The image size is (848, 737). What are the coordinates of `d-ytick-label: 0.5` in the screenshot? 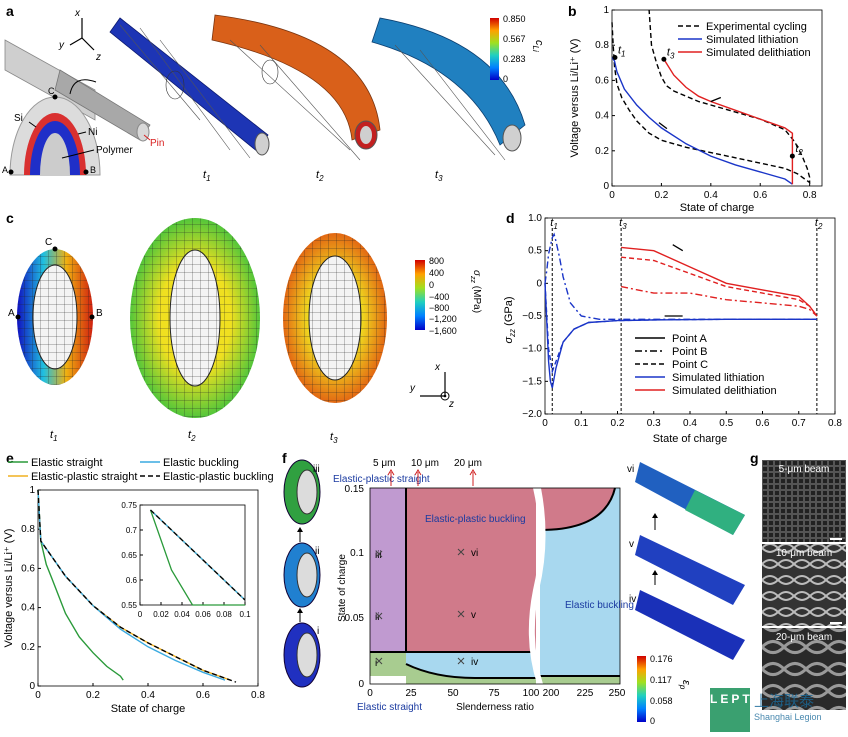 It's located at (535, 251).